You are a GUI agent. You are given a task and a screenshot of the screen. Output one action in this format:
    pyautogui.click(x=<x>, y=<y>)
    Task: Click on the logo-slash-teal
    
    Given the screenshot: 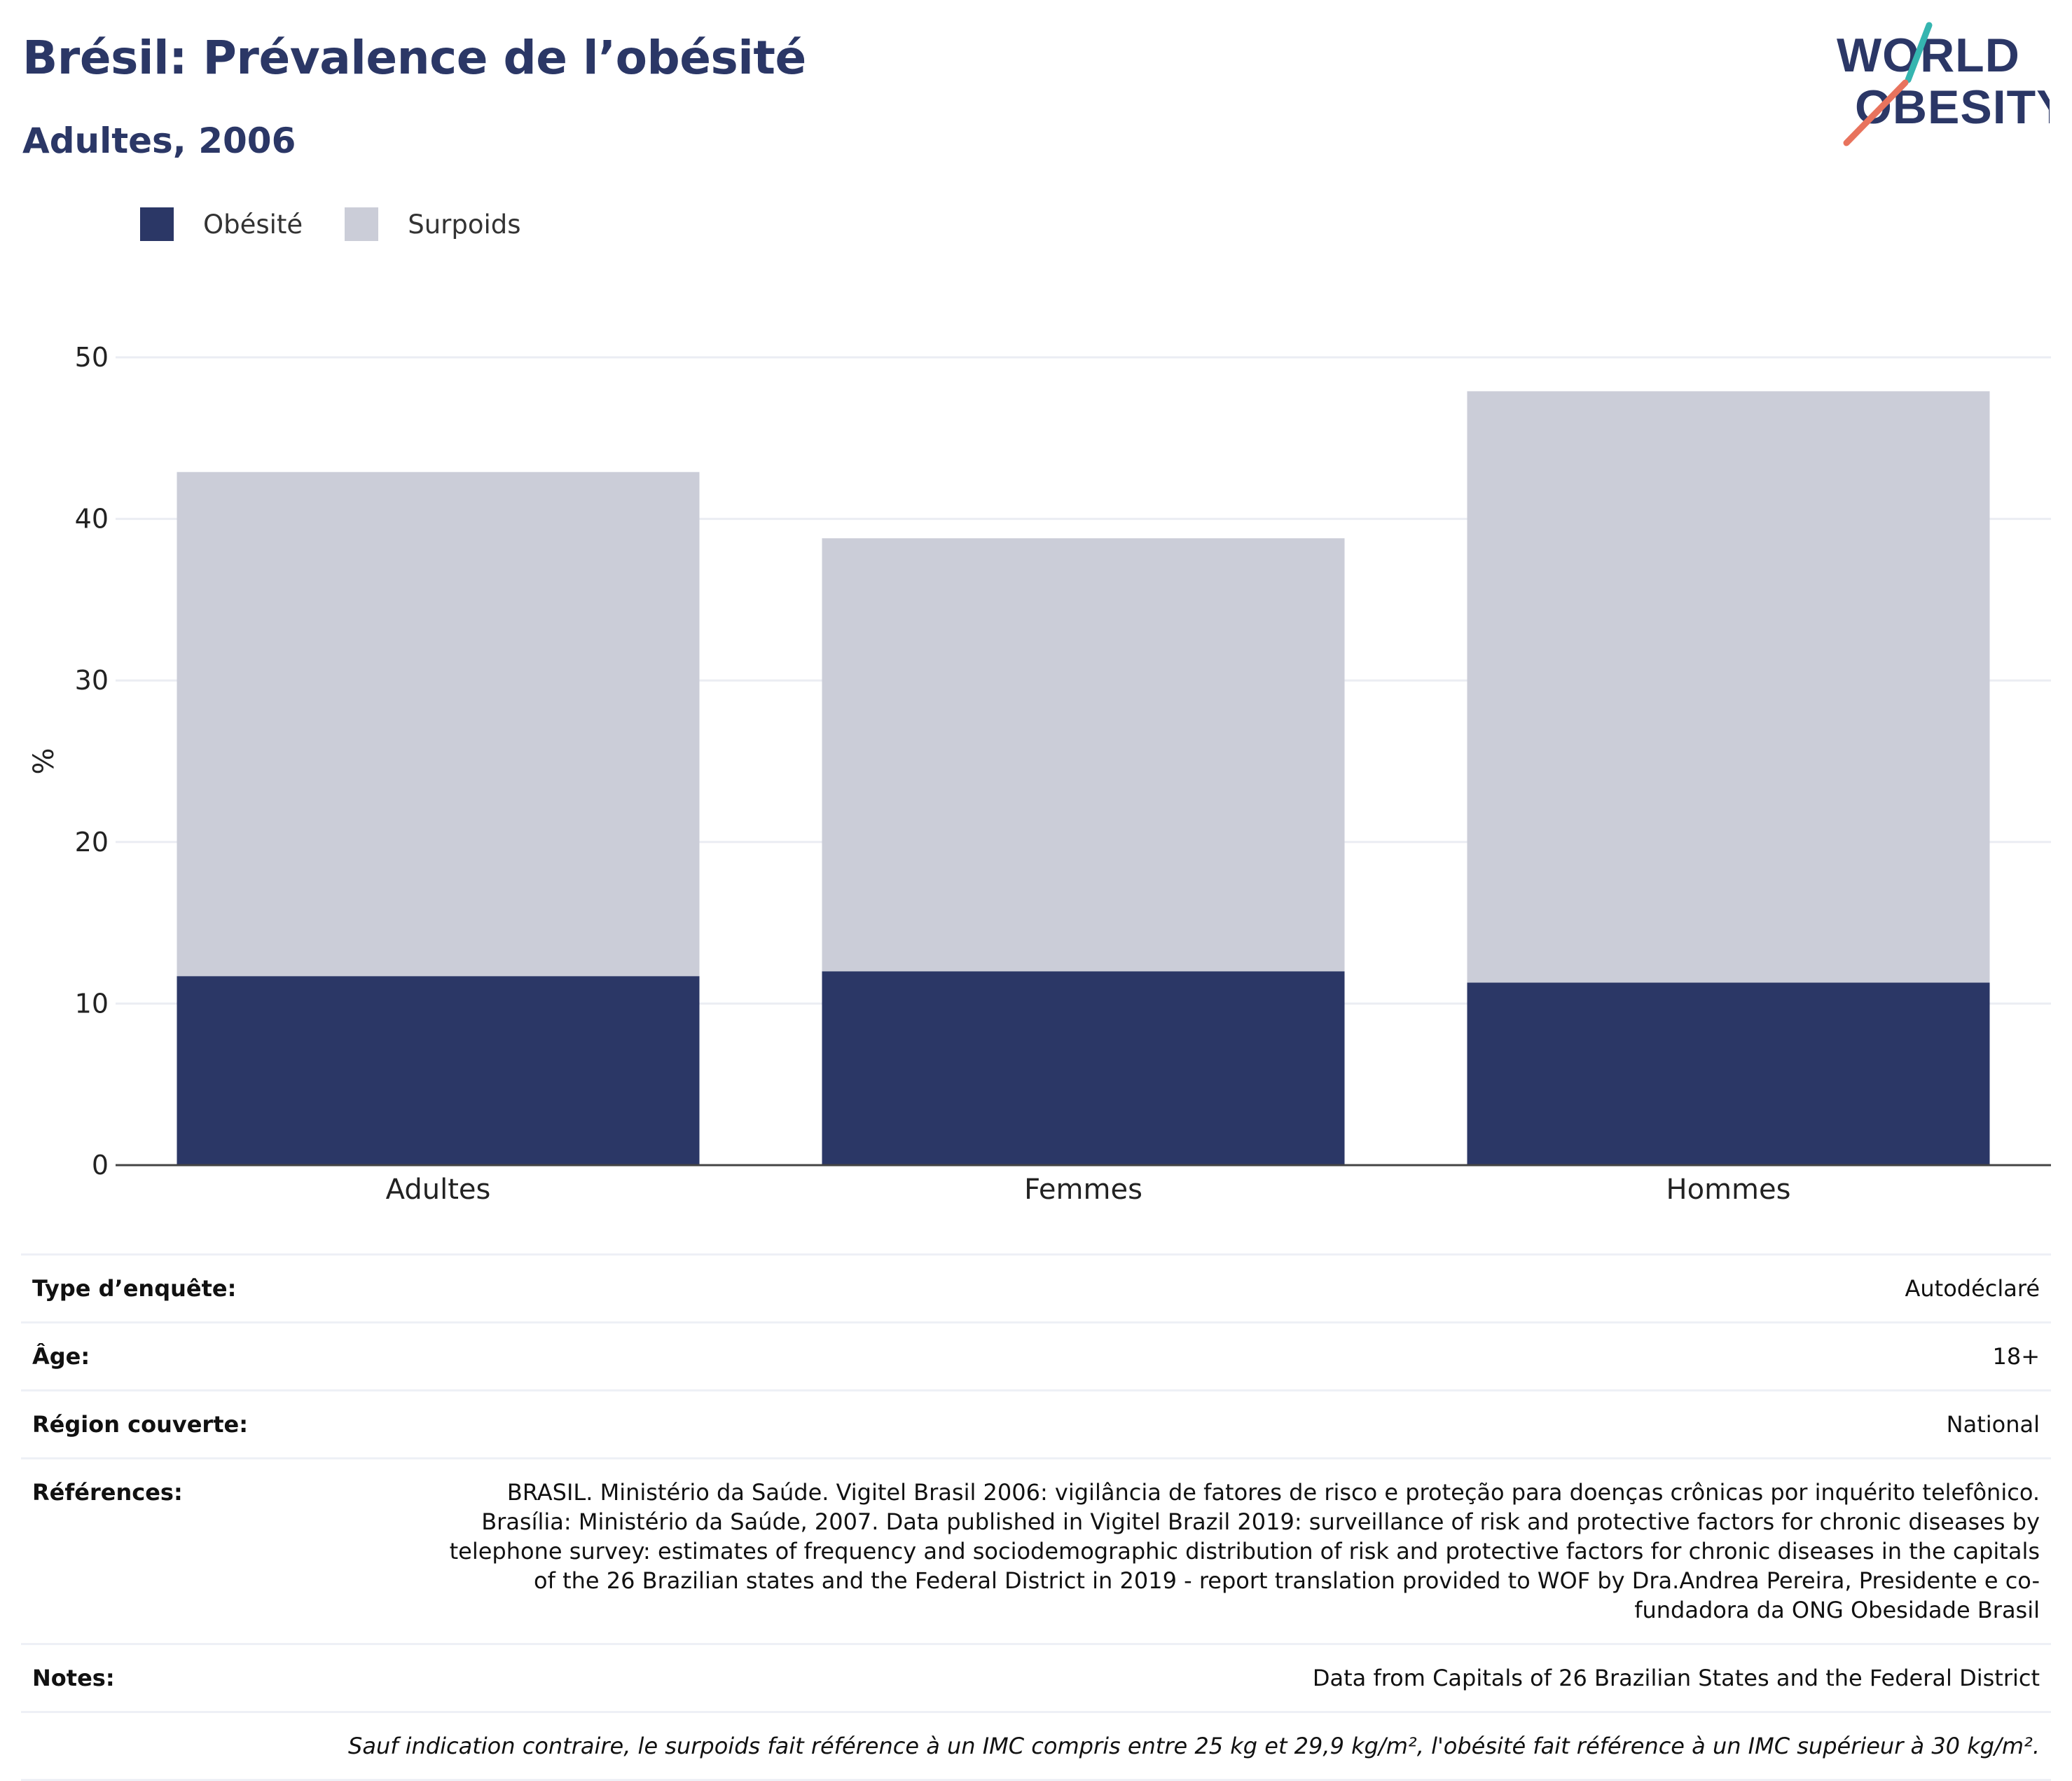 What is the action you would take?
    pyautogui.click(x=1919, y=53)
    